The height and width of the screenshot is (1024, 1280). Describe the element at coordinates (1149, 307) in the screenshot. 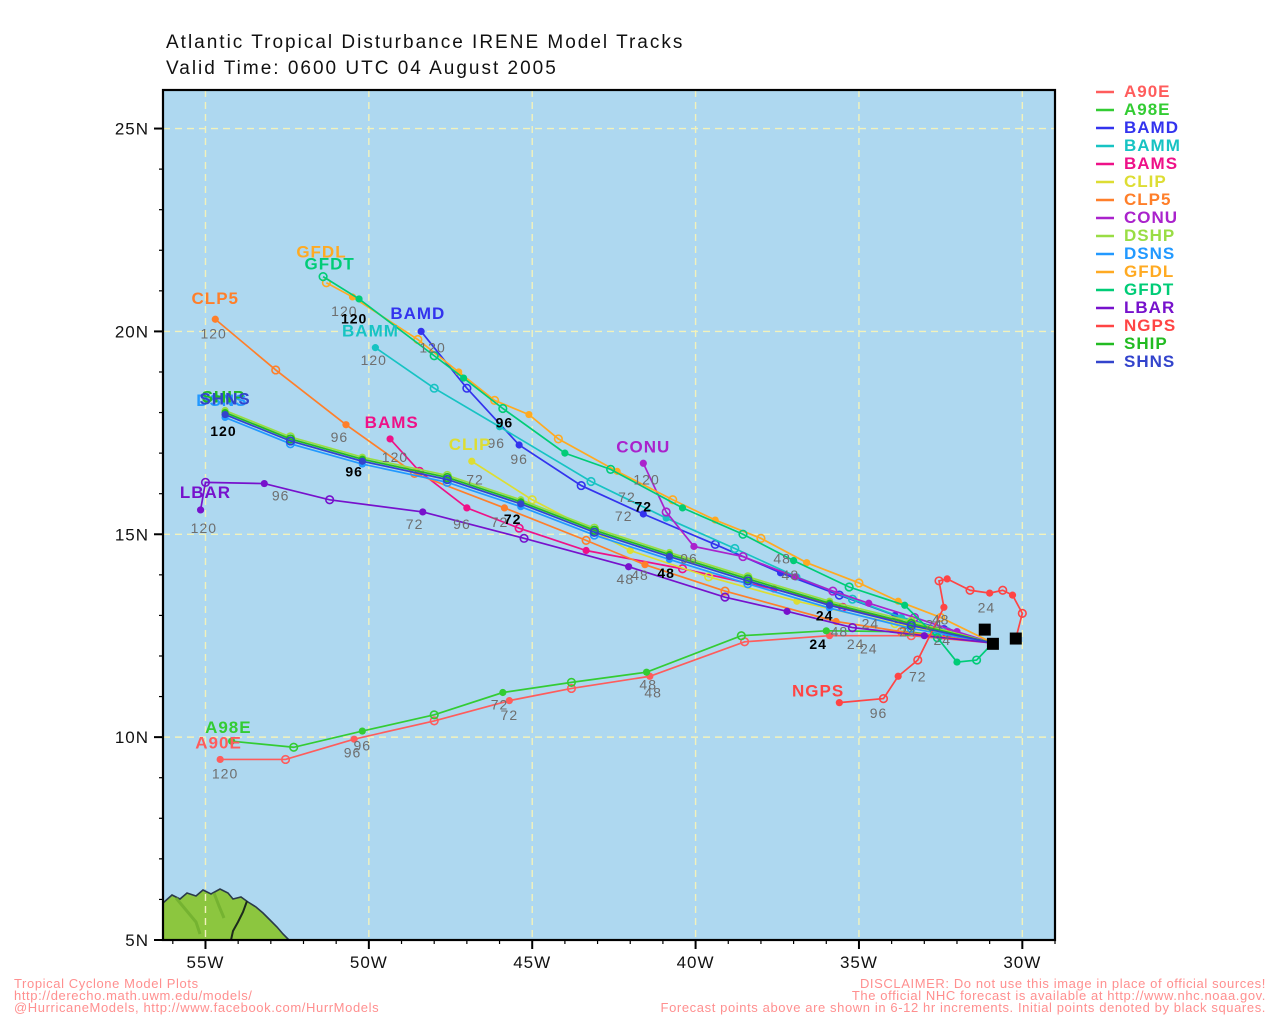

I see `legend-label-LBAR: LBAR` at that location.